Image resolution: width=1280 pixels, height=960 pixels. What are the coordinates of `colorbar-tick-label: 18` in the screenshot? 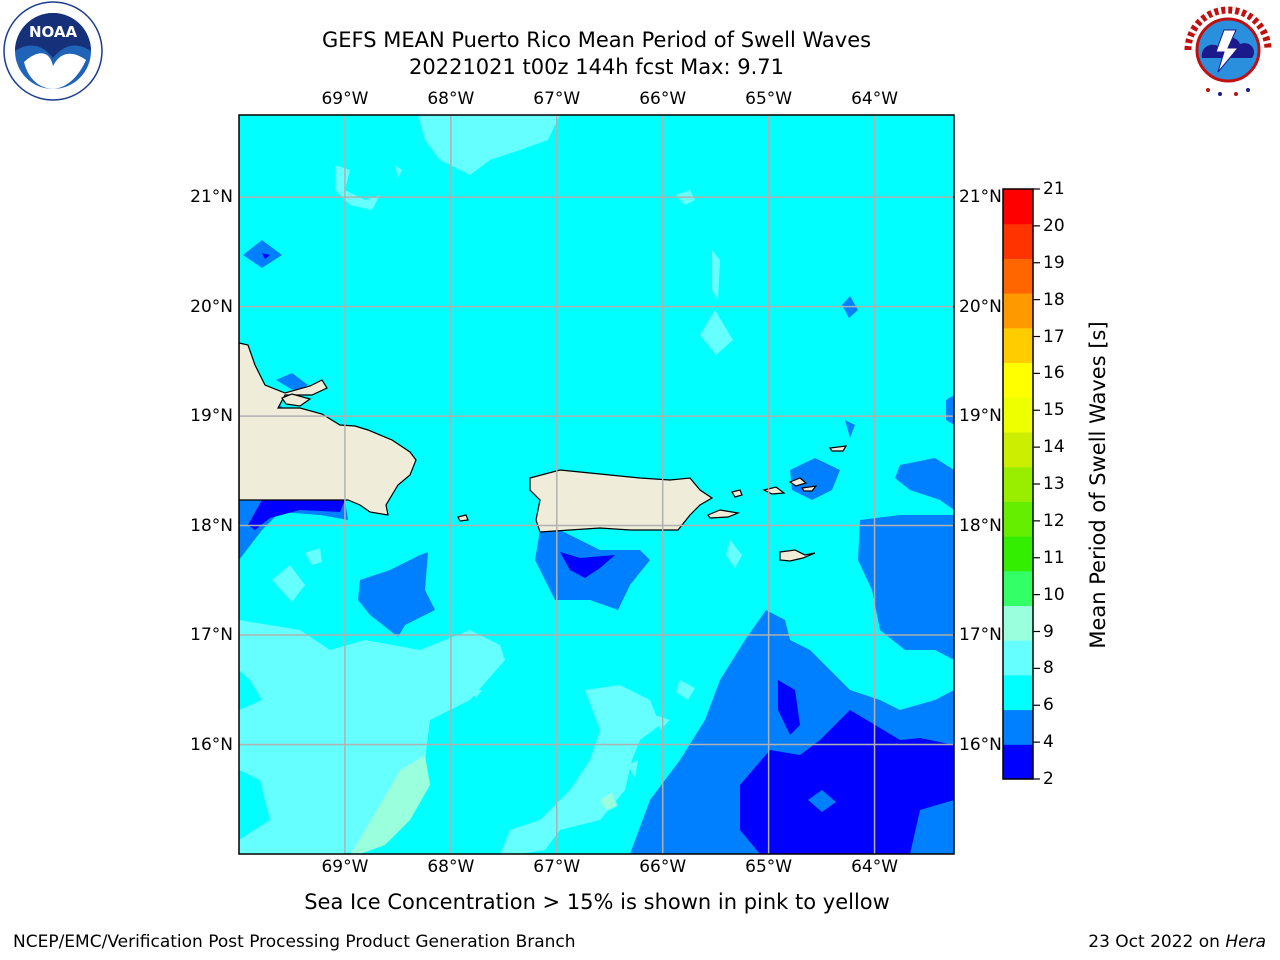 It's located at (1054, 299).